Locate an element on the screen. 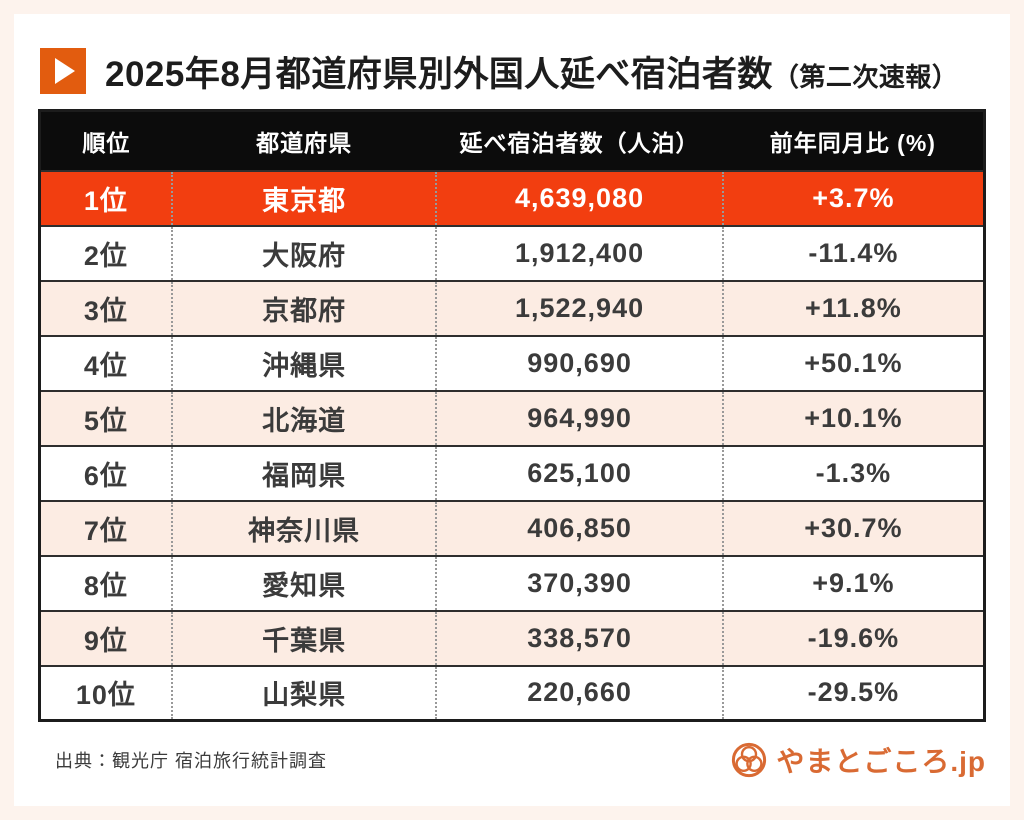  value-cell: 220,660 is located at coordinates (579, 692).